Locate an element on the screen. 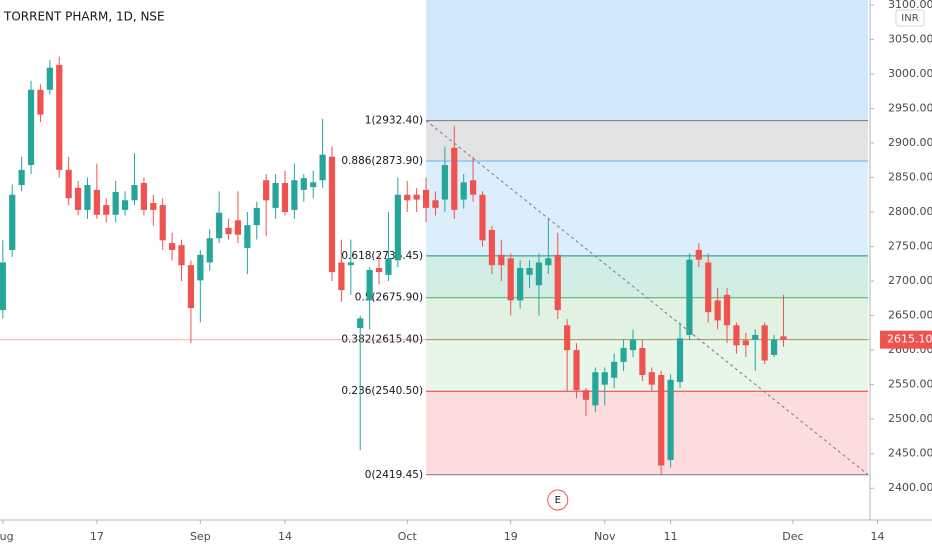 This screenshot has width=932, height=550. y-tick-label: 3100.00 is located at coordinates (910, 5).